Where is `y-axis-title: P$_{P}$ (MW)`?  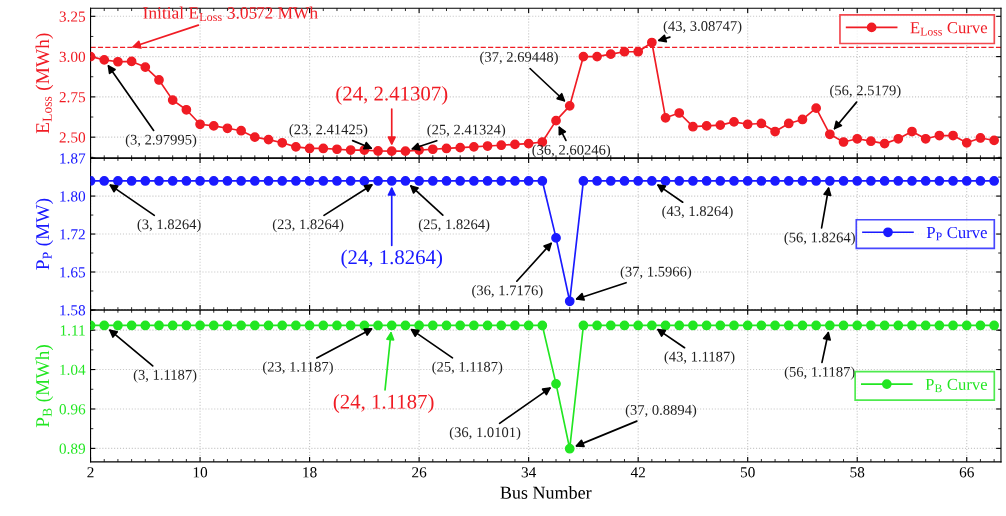
y-axis-title: P$_{P}$ (MW) is located at coordinates (44, 234).